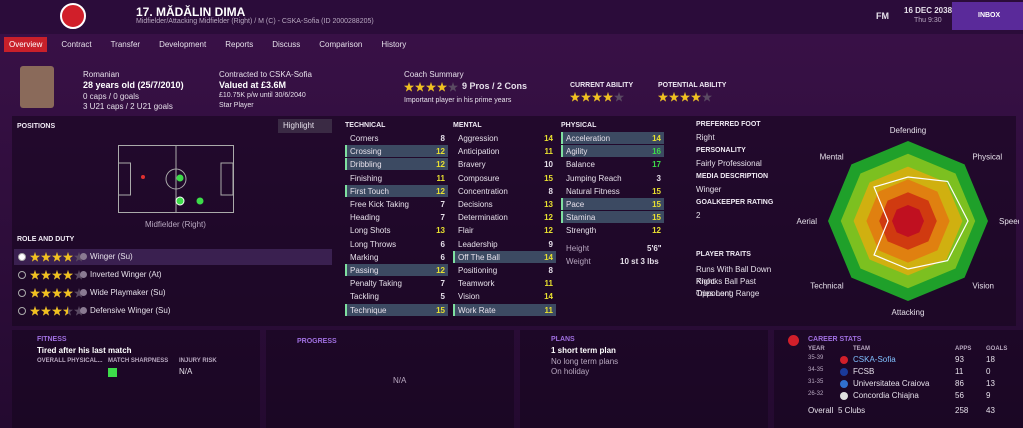 The image size is (1023, 428). What do you see at coordinates (26, 44) in the screenshot?
I see `nav-tab: Overview` at bounding box center [26, 44].